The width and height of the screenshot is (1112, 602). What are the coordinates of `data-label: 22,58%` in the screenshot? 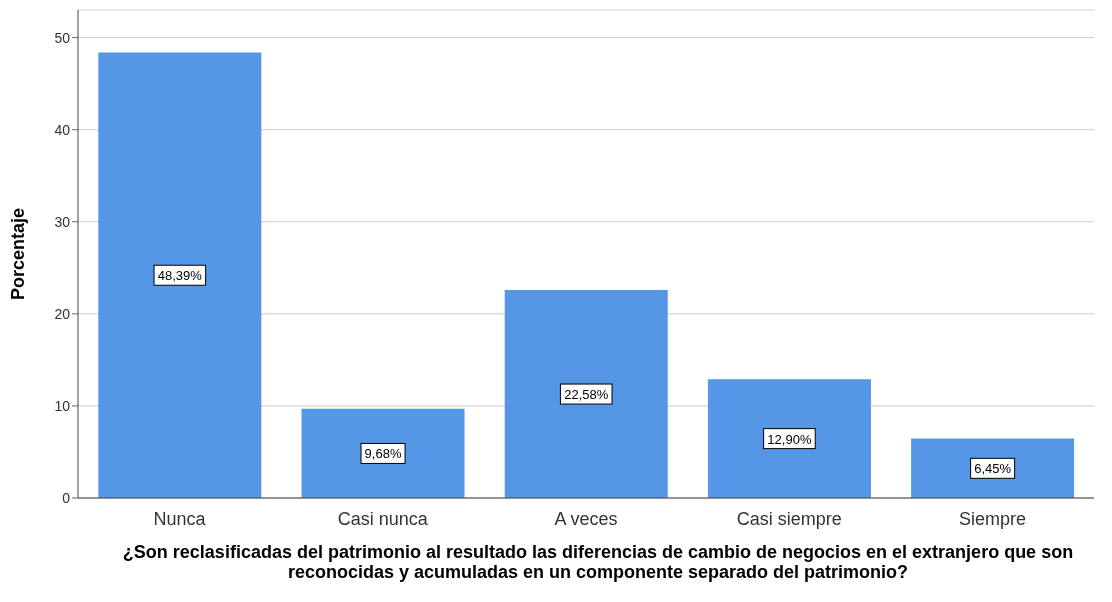 It's located at (586, 395).